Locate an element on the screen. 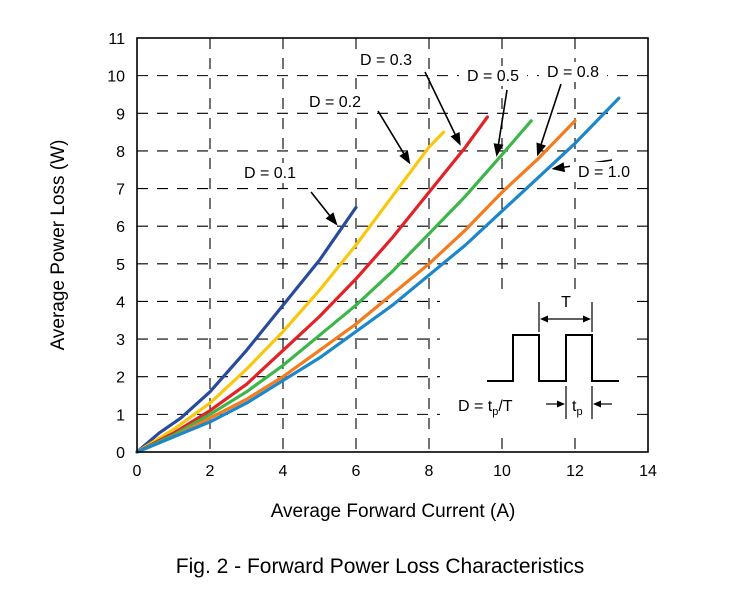 Image resolution: width=733 pixels, height=601 pixels. x-tick-label: 6 is located at coordinates (356, 471).